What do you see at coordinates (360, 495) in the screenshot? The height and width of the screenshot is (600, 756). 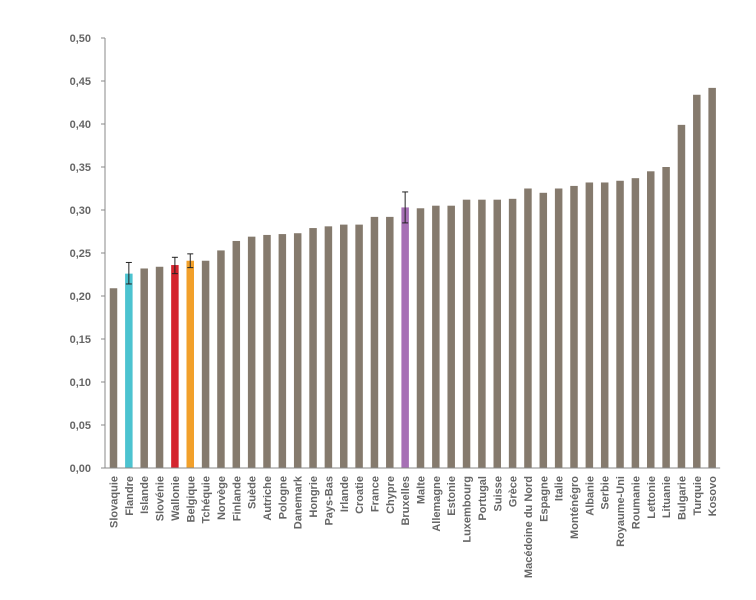 I see `x-tick-label: Croatie` at bounding box center [360, 495].